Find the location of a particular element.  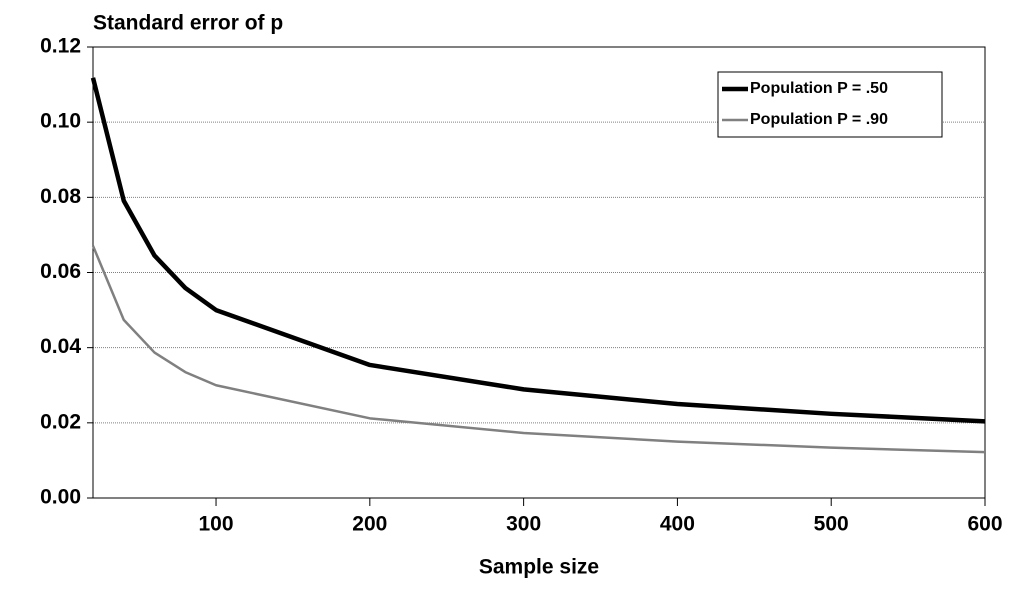

x-tick-label: 300 is located at coordinates (523, 524).